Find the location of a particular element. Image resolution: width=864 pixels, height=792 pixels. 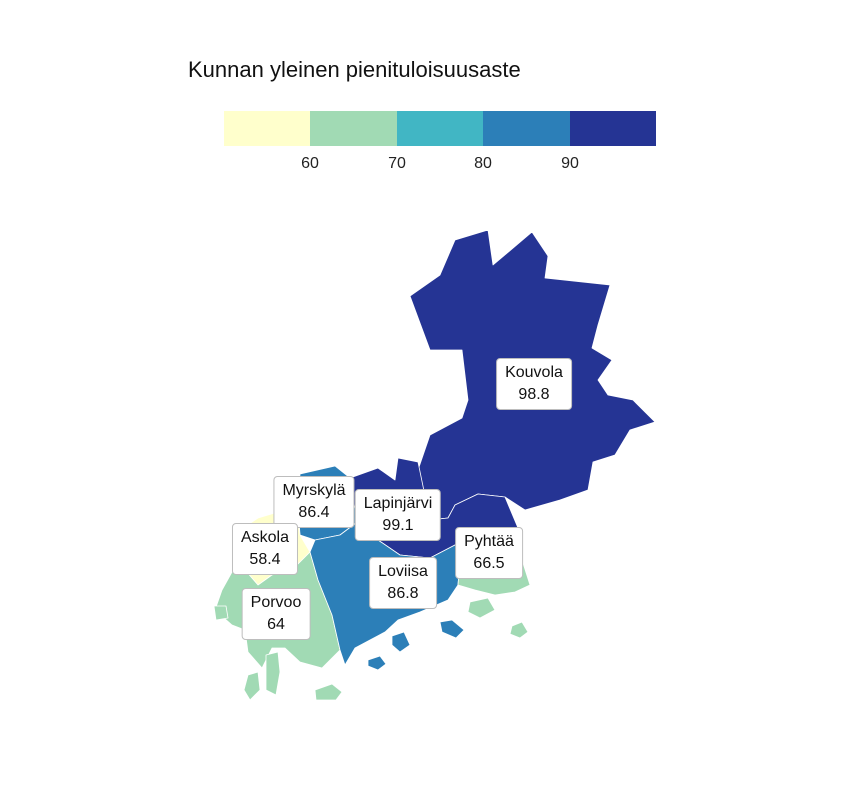

region-name: Porvoo is located at coordinates (276, 602).